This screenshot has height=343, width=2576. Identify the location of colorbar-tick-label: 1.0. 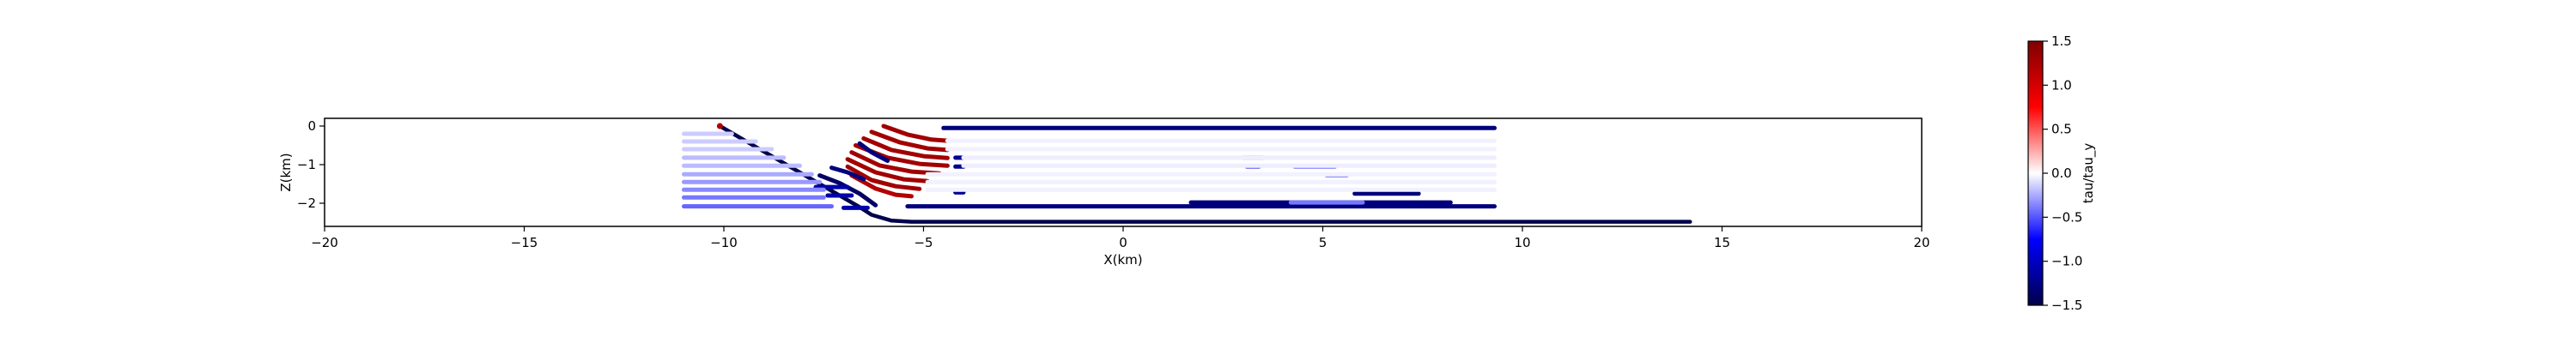
(2061, 85).